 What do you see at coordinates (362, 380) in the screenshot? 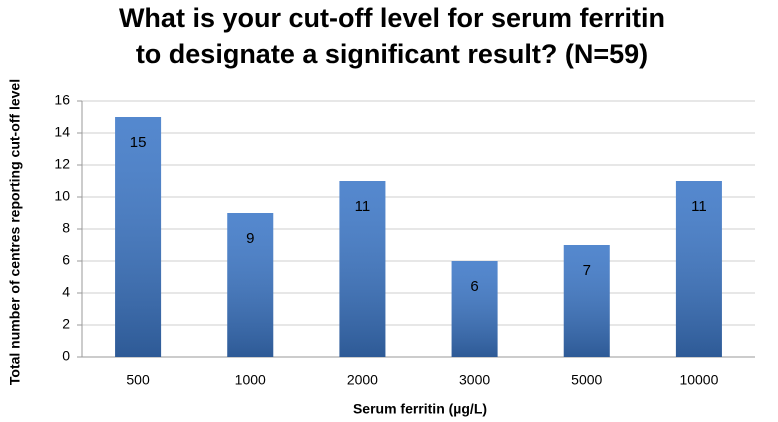
I see `x-tick-label: 2000` at bounding box center [362, 380].